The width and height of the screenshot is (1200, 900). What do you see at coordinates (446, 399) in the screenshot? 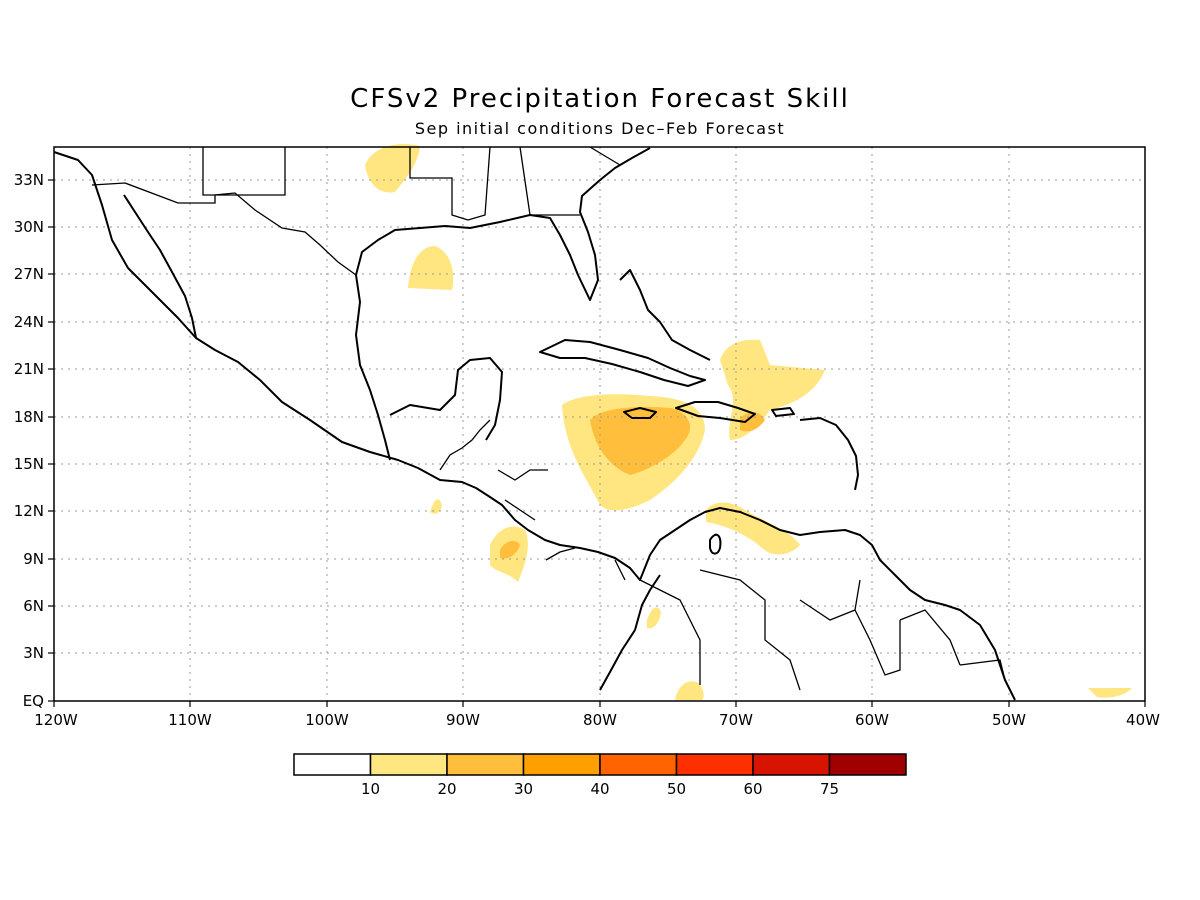
I see `yucatan` at bounding box center [446, 399].